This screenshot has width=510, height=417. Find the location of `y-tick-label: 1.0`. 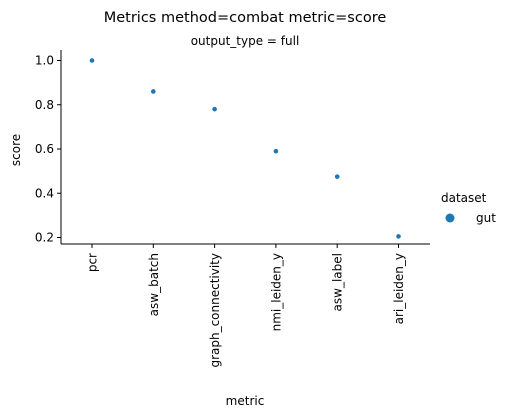

y-tick-label: 1.0 is located at coordinates (44, 61).